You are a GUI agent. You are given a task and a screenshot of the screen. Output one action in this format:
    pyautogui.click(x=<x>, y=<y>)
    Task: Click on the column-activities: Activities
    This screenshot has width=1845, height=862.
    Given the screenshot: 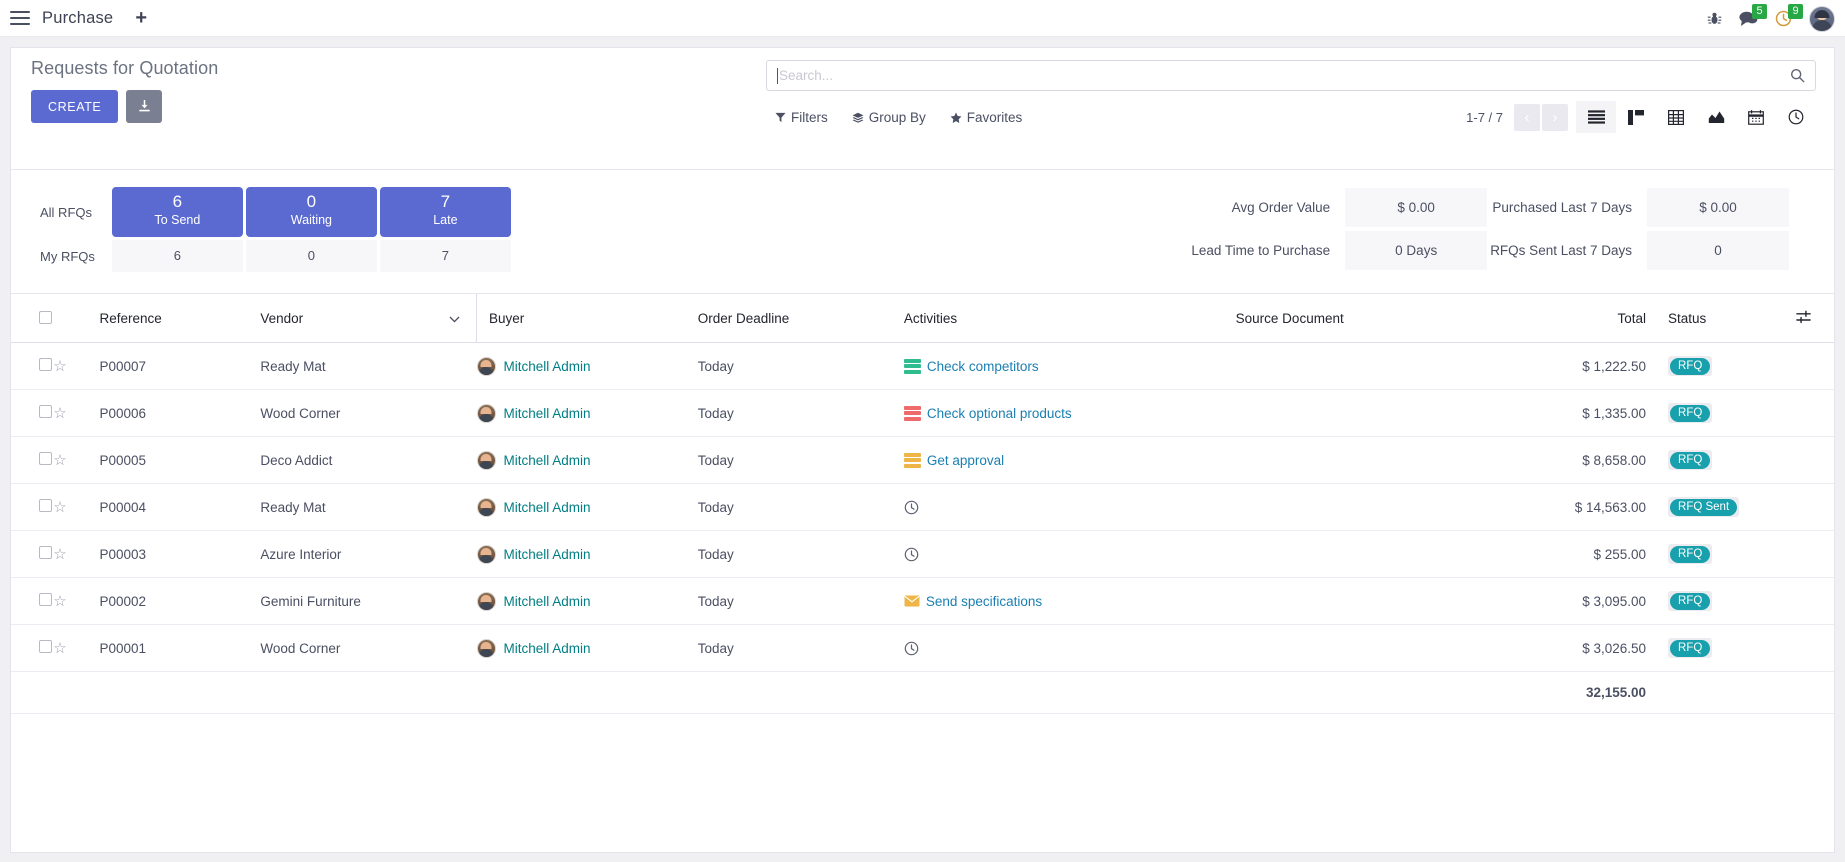 What is the action you would take?
    pyautogui.click(x=1069, y=318)
    